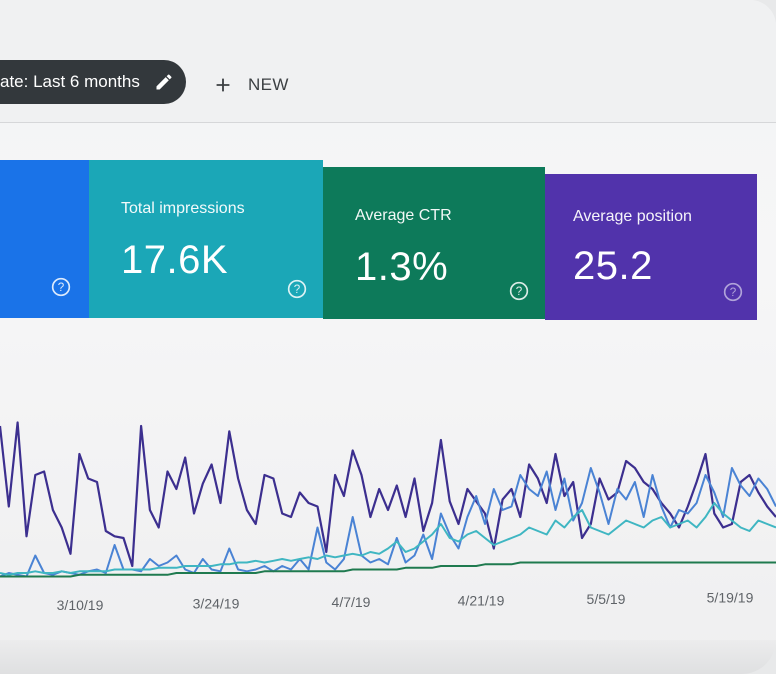  What do you see at coordinates (434, 243) in the screenshot?
I see `card-average-ctr: Average CTR 1.3% ?` at bounding box center [434, 243].